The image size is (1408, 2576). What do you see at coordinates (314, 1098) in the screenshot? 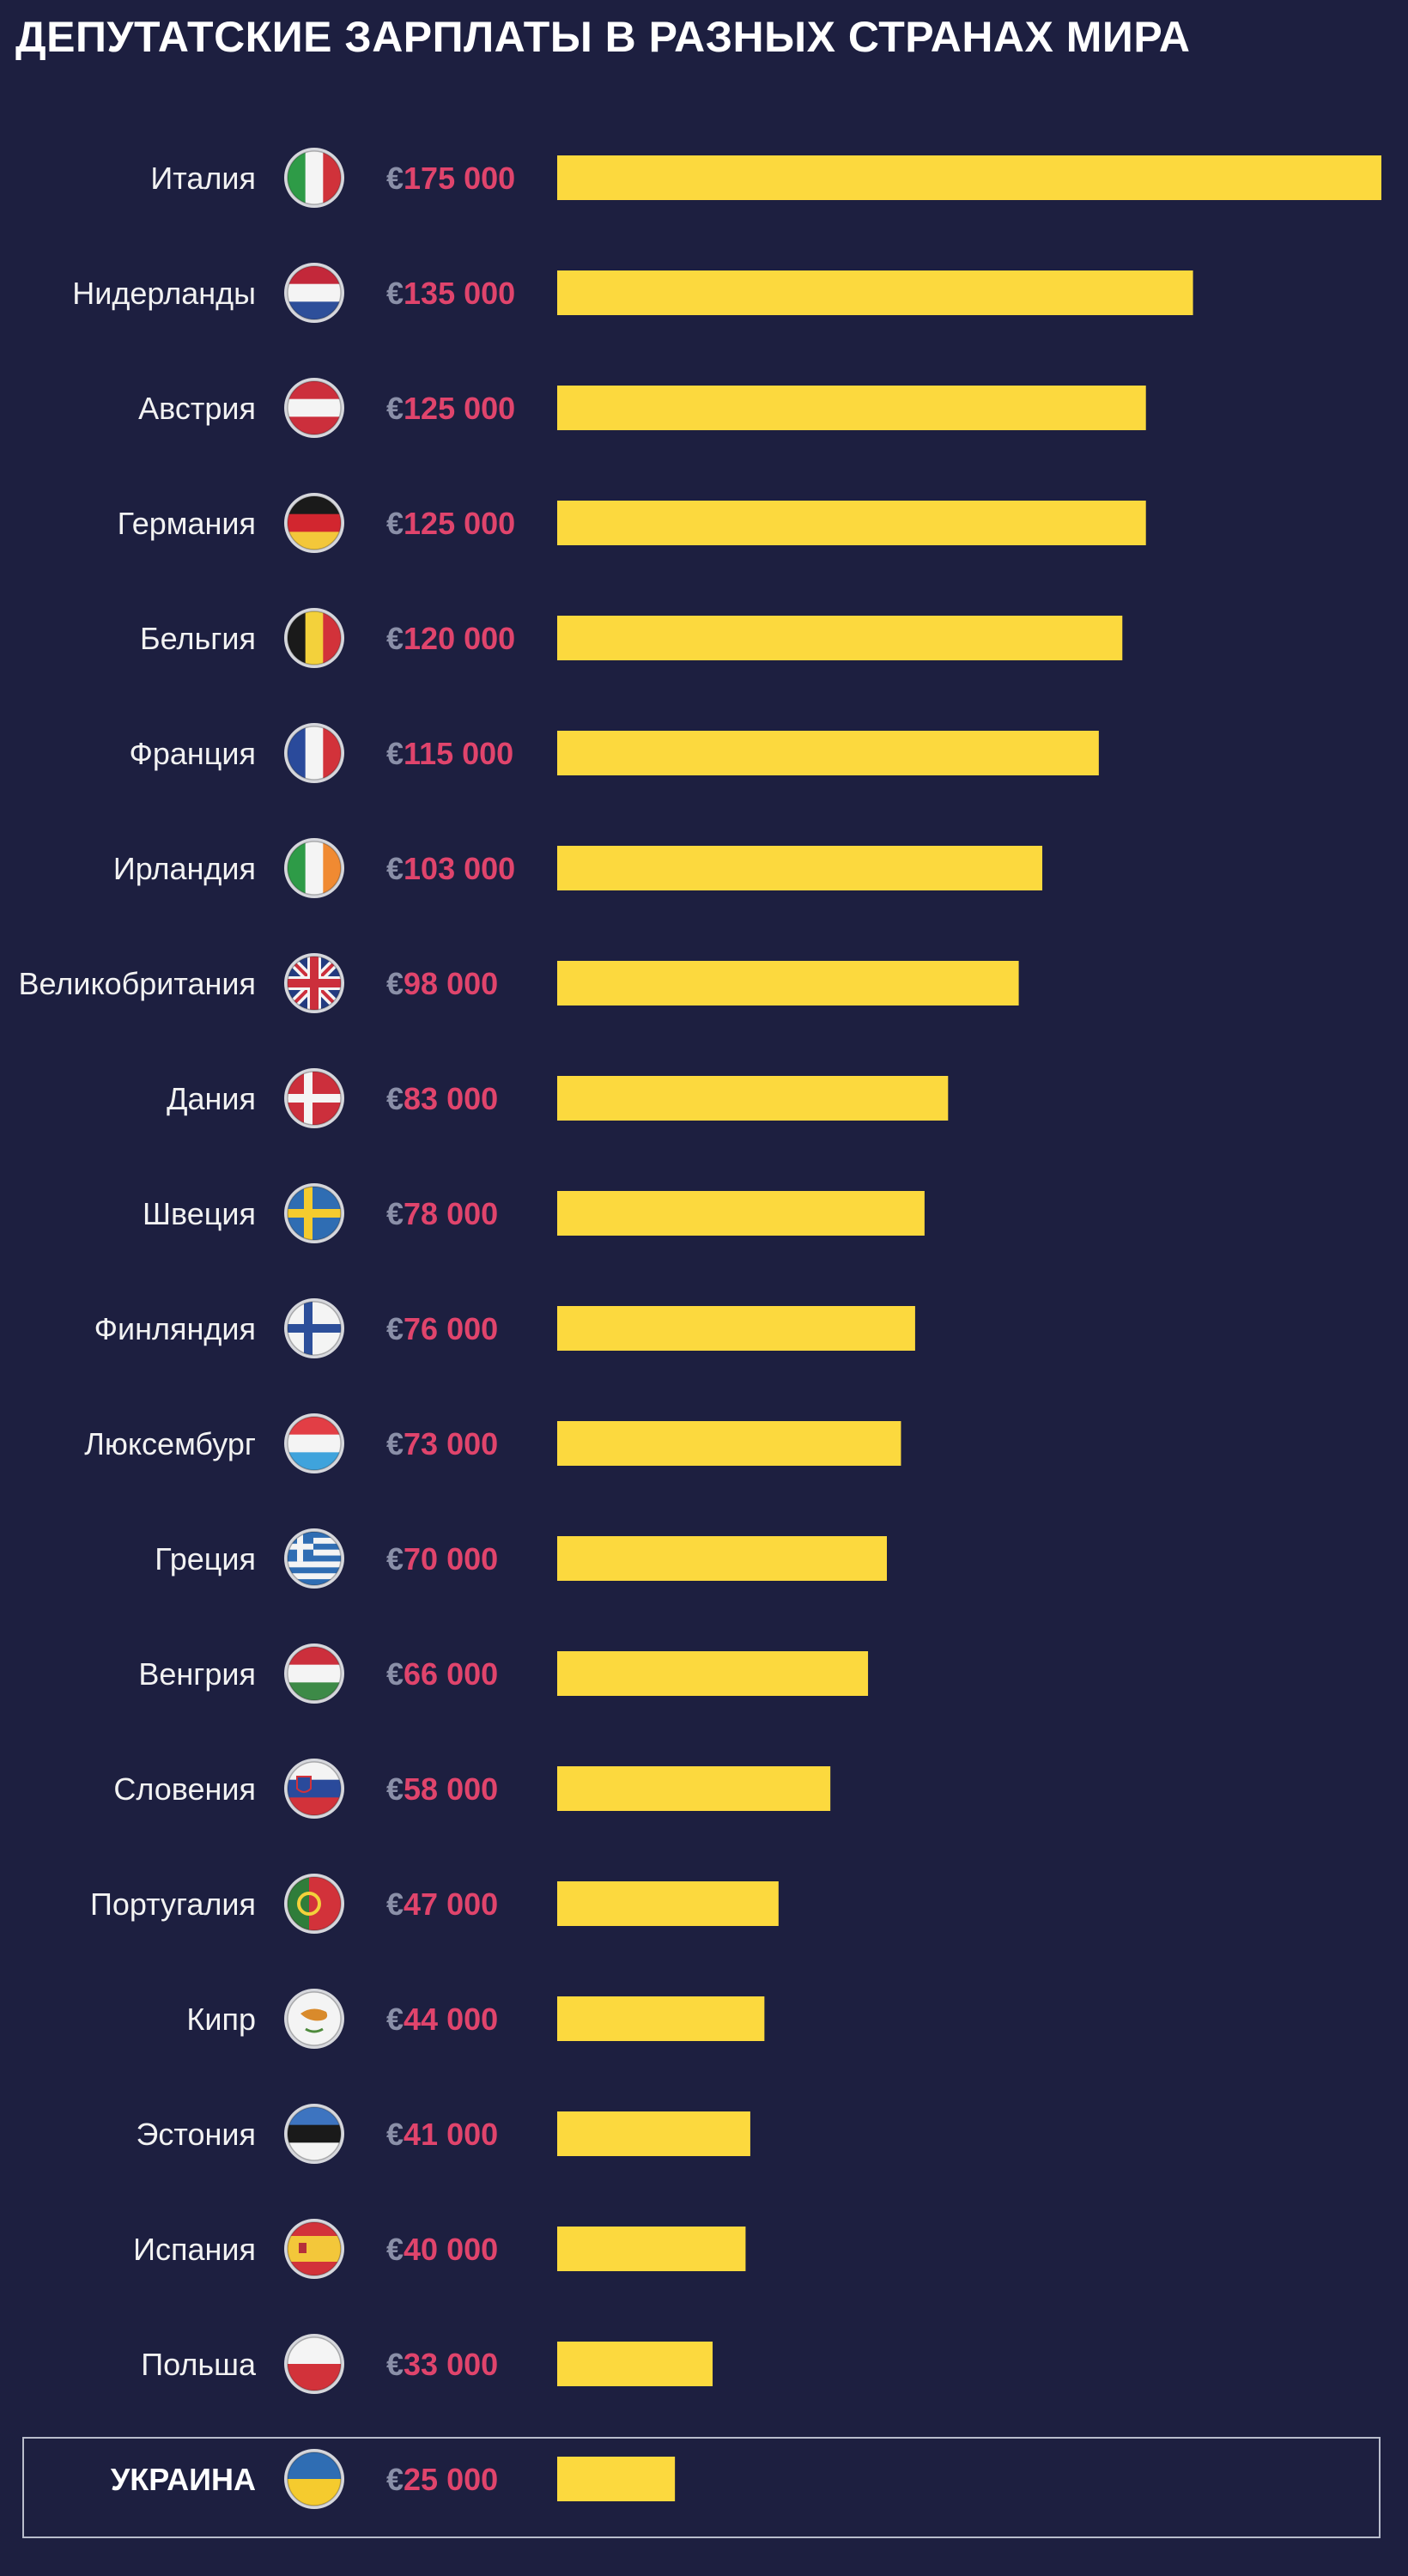
I see `denmark-flag-icon` at bounding box center [314, 1098].